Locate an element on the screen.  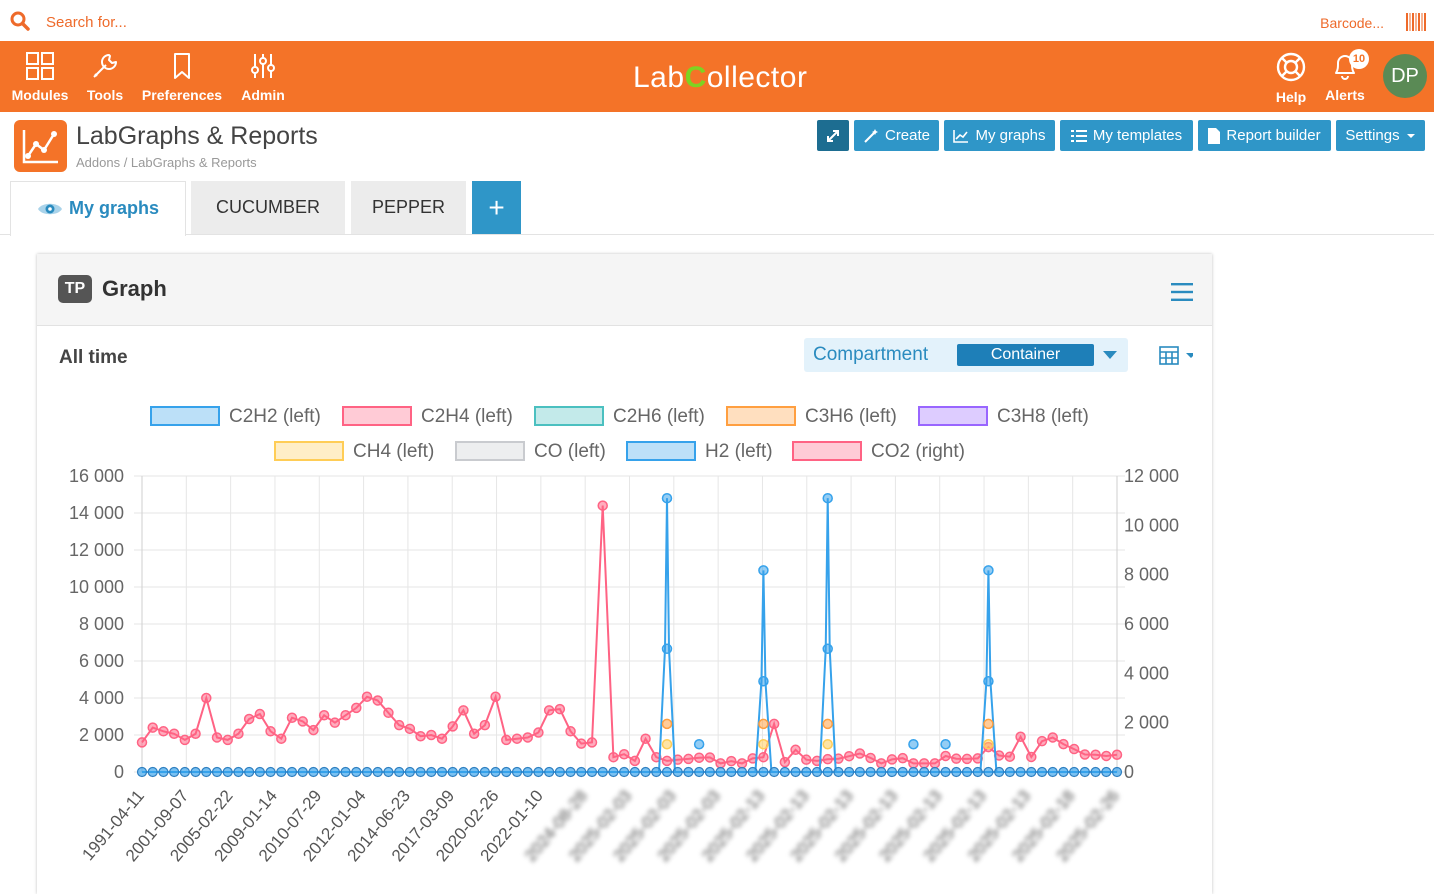
list-icon is located at coordinates (1078, 136).